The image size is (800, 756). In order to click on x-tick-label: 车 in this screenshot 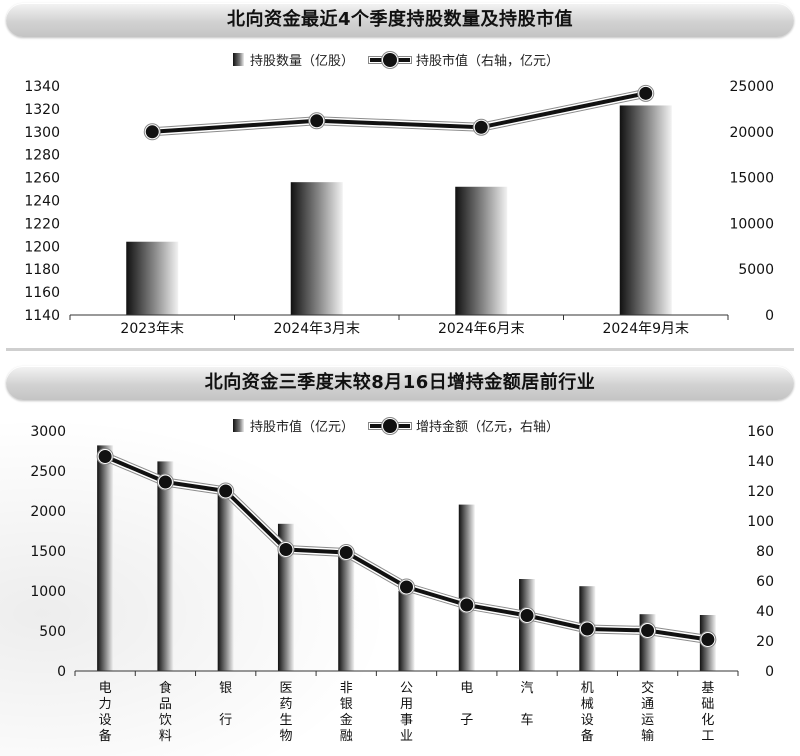, I will do `click(527, 720)`.